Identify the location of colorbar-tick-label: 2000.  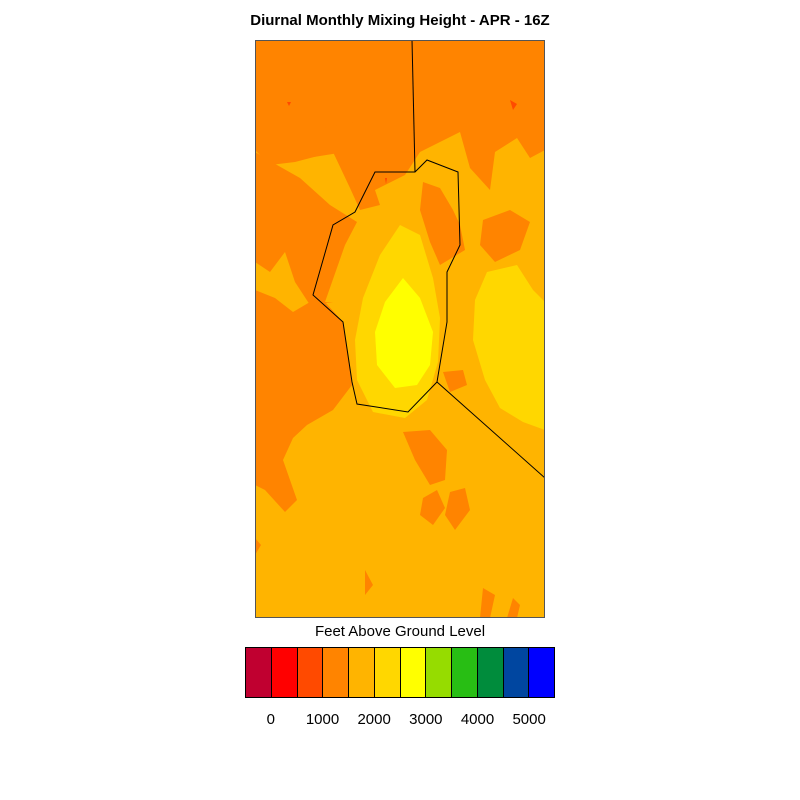
(374, 719).